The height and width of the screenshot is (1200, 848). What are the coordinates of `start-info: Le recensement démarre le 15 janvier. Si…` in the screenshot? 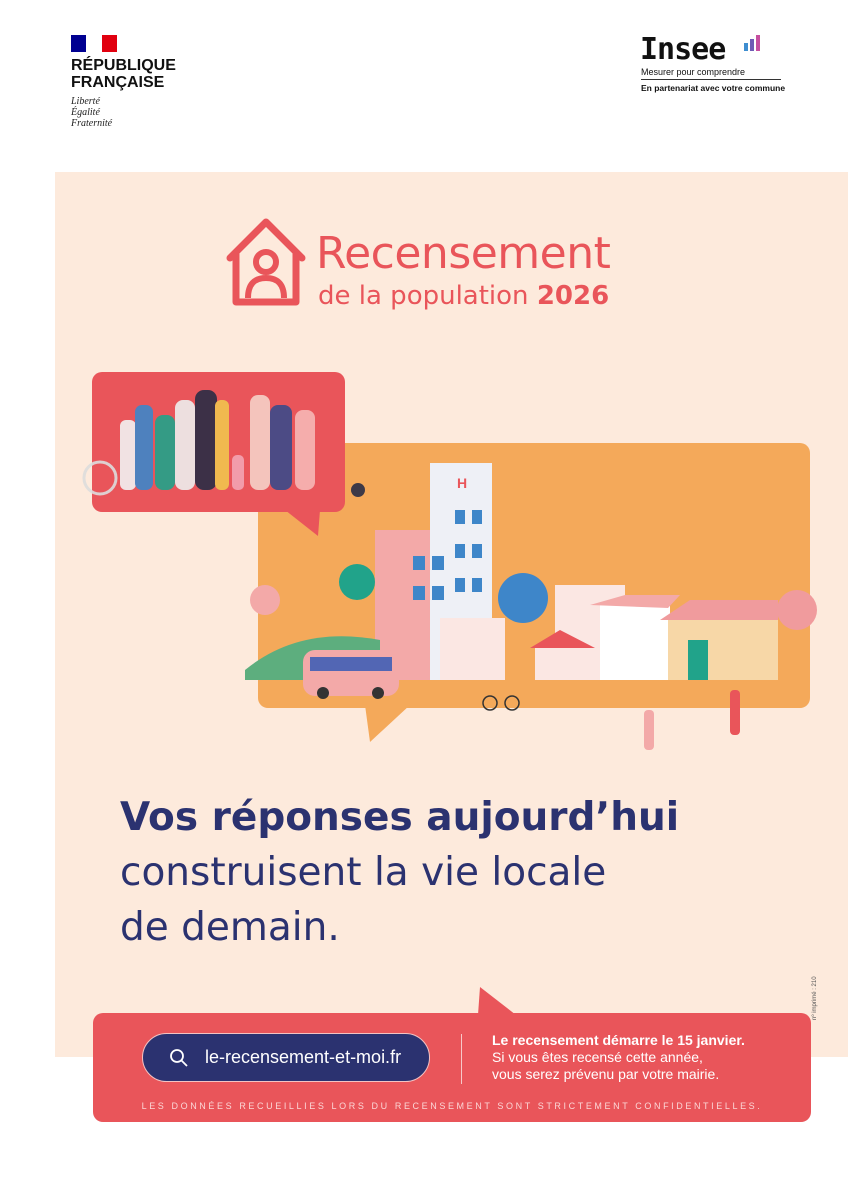 It's located at (618, 1057).